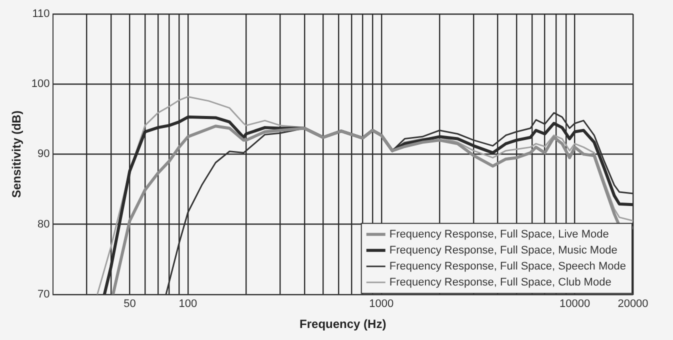  What do you see at coordinates (40, 84) in the screenshot?
I see `y-tick-label: 100` at bounding box center [40, 84].